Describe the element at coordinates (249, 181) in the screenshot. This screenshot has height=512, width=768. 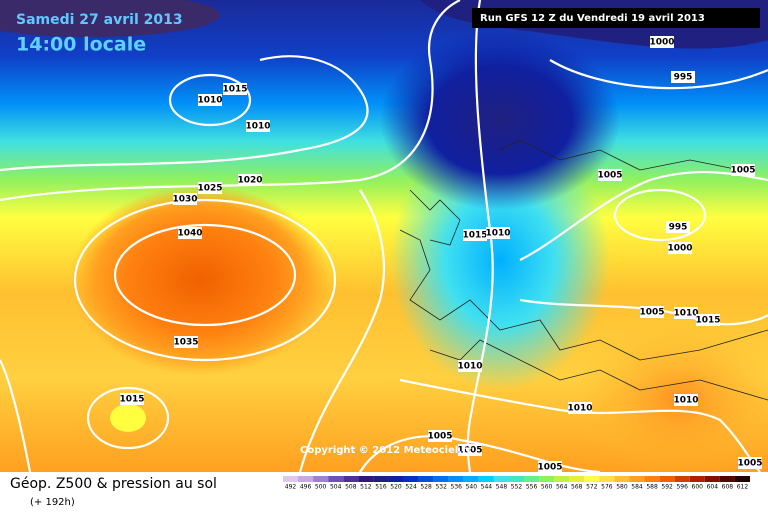
I see `isobar-label: 1020` at that location.